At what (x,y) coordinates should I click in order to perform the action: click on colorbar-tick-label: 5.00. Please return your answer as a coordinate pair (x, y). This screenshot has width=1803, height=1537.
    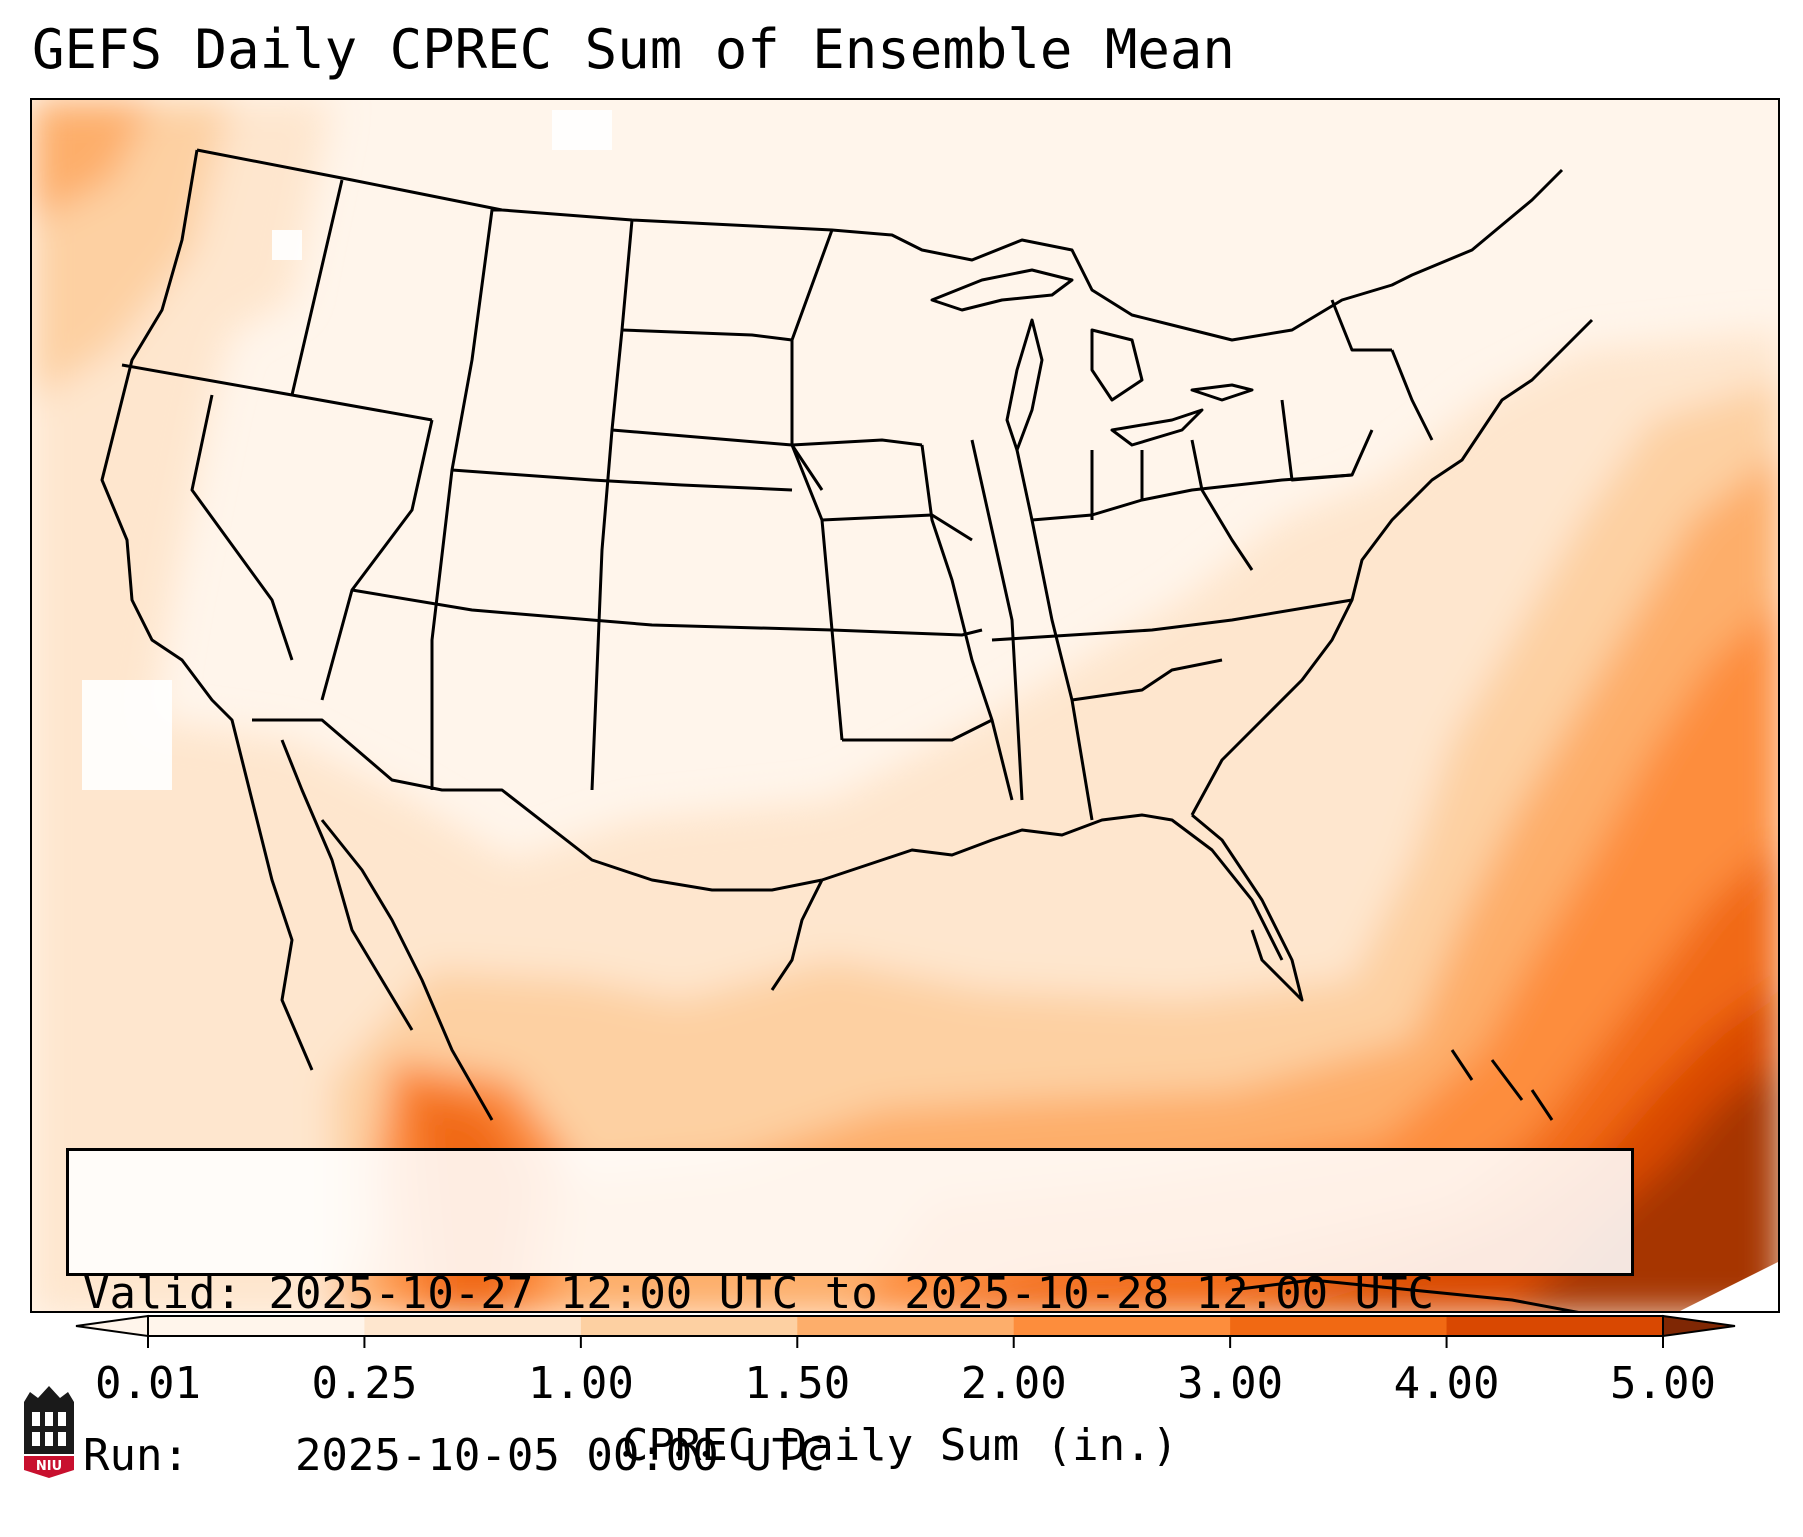
    Looking at the image, I should click on (1663, 1383).